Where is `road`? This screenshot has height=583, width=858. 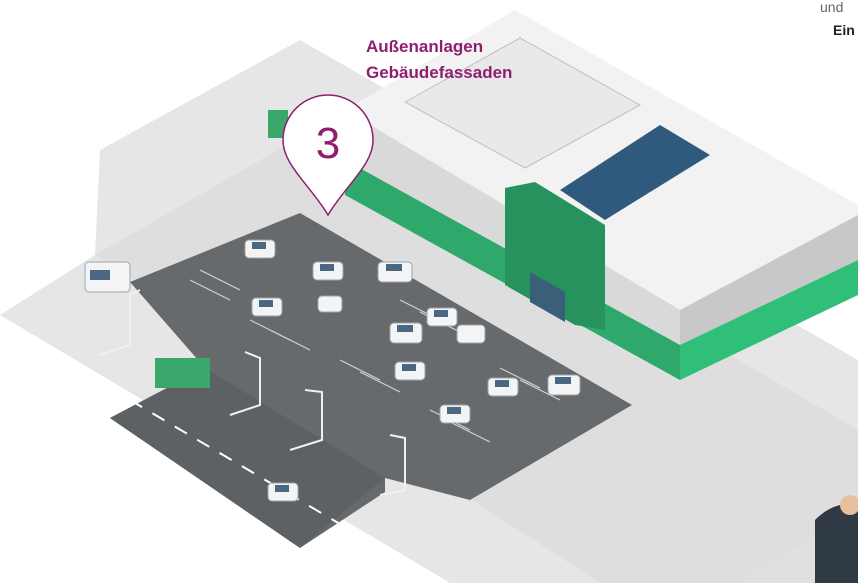
road is located at coordinates (247, 458).